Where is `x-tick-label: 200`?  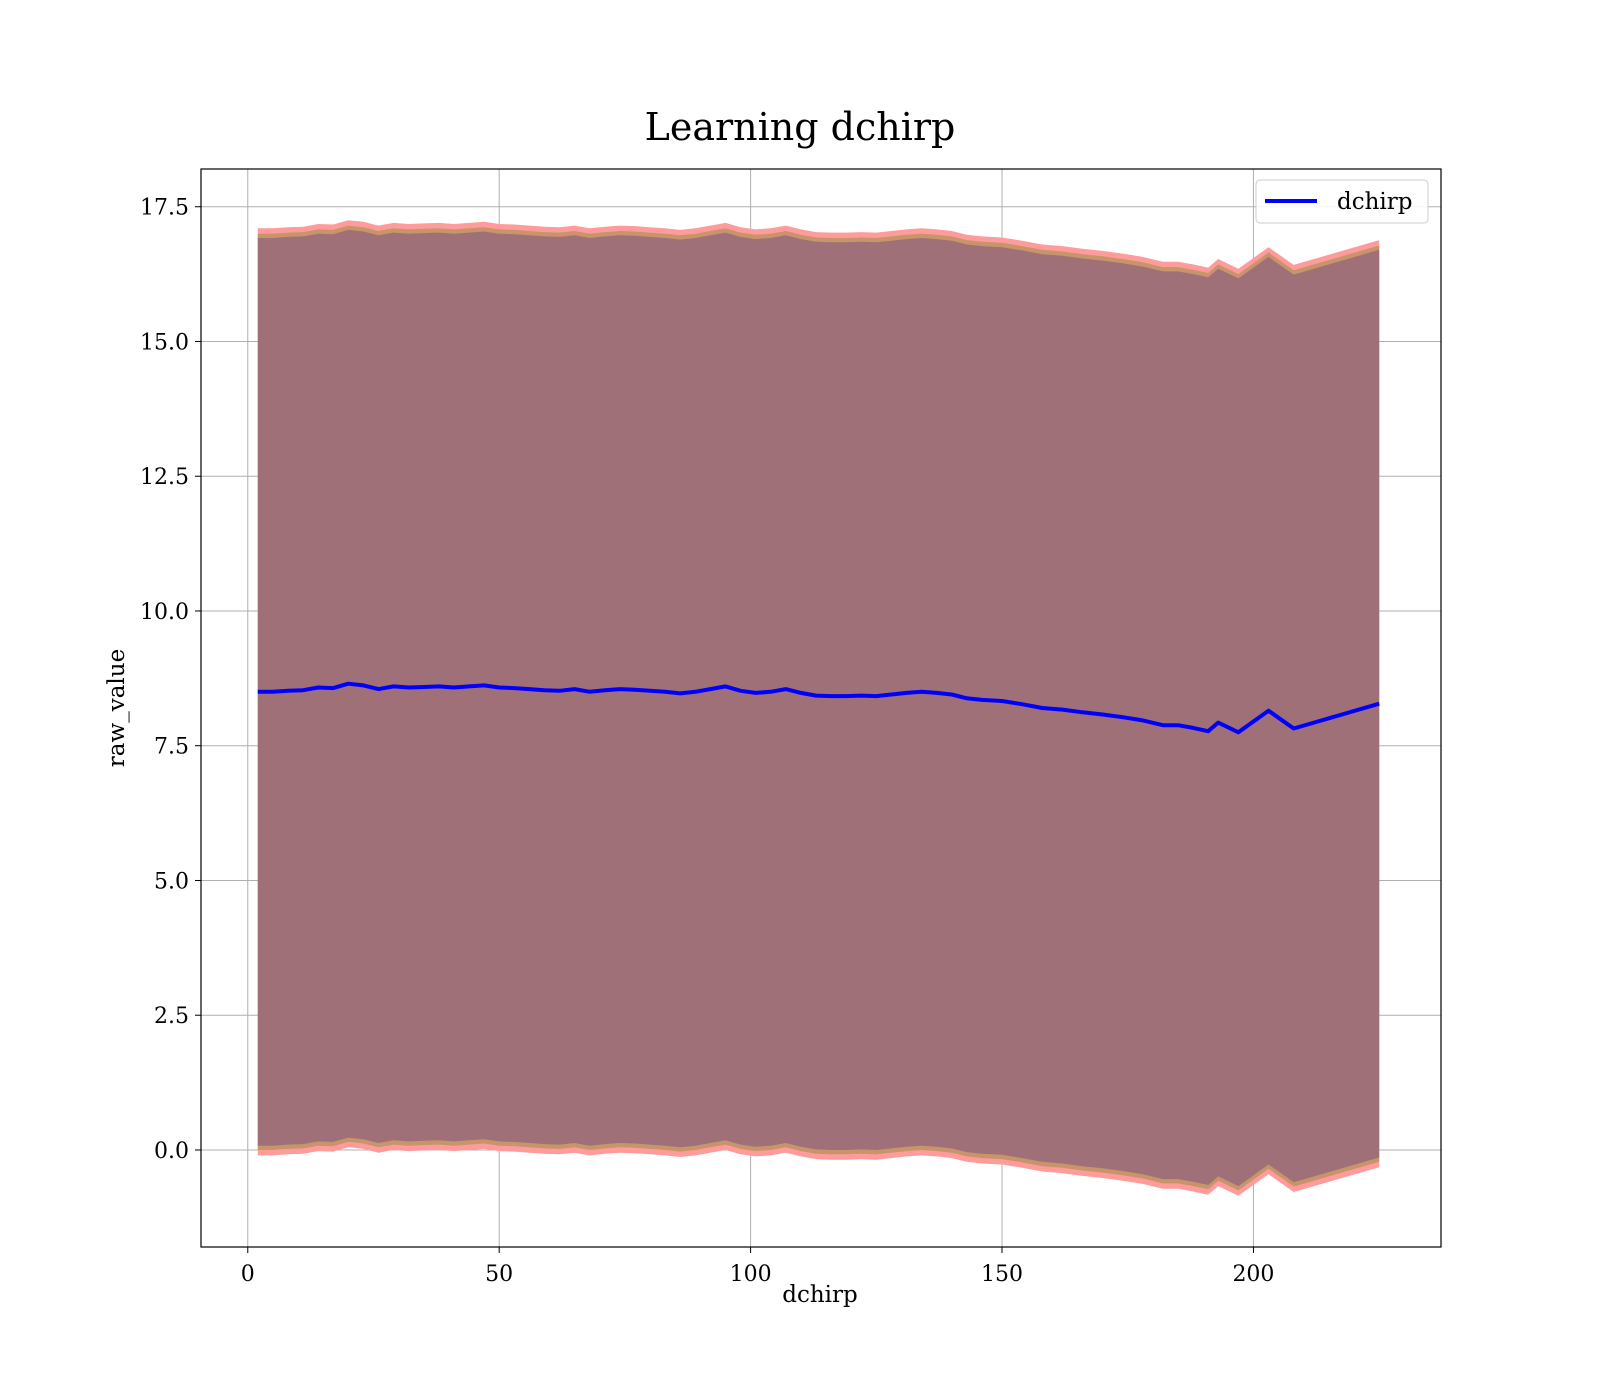 x-tick-label: 200 is located at coordinates (1253, 1274).